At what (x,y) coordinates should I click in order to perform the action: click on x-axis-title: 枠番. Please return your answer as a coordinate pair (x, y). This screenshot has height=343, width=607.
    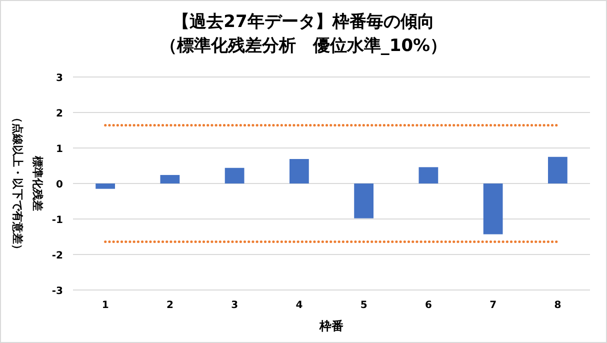
    Looking at the image, I should click on (331, 326).